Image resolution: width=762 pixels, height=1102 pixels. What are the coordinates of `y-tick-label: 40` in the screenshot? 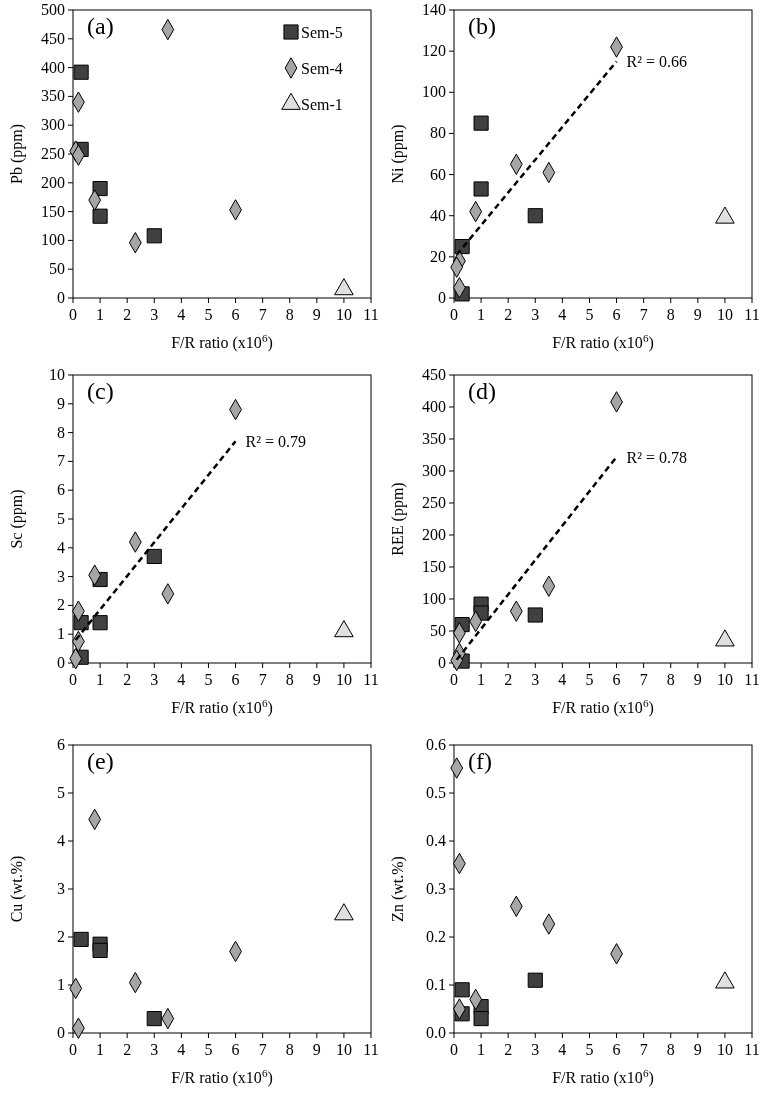 It's located at (438, 215).